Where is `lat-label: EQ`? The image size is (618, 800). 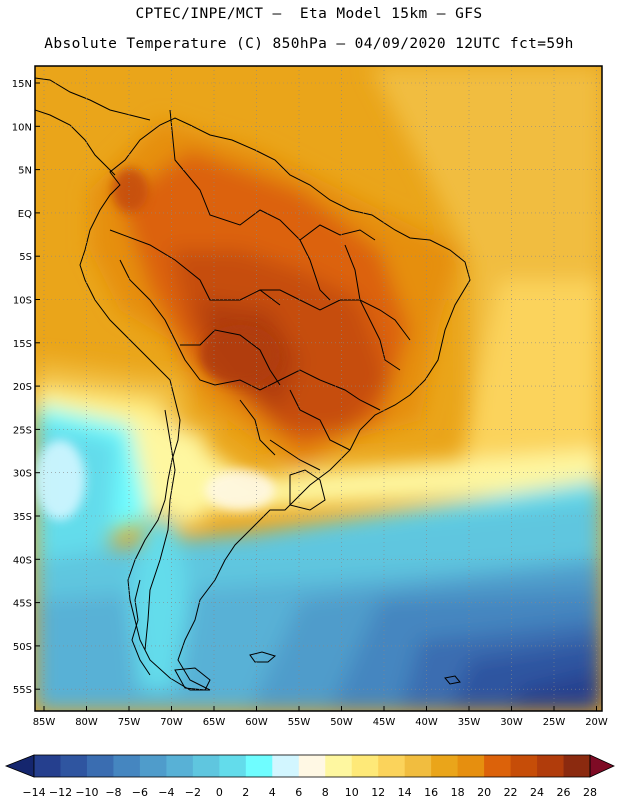 lat-label: EQ is located at coordinates (25, 214).